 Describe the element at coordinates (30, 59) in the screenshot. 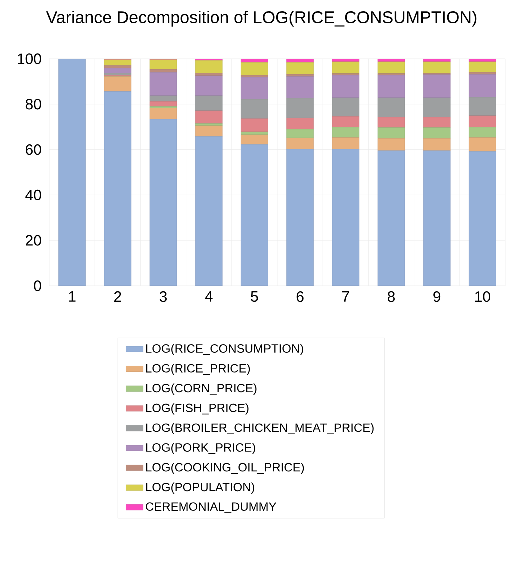

I see `y-tick-label: 100` at that location.